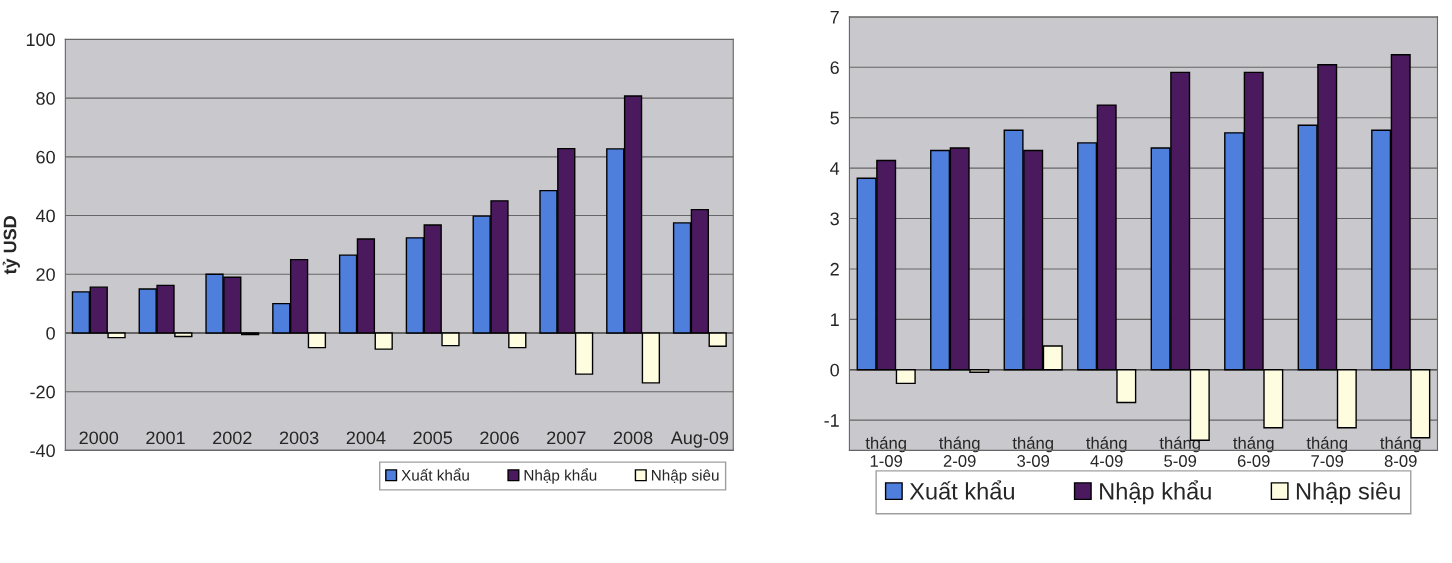 This screenshot has width=1452, height=563. Describe the element at coordinates (1253, 451) in the screenshot. I see `x-tick-label: tháng 6-09` at that location.